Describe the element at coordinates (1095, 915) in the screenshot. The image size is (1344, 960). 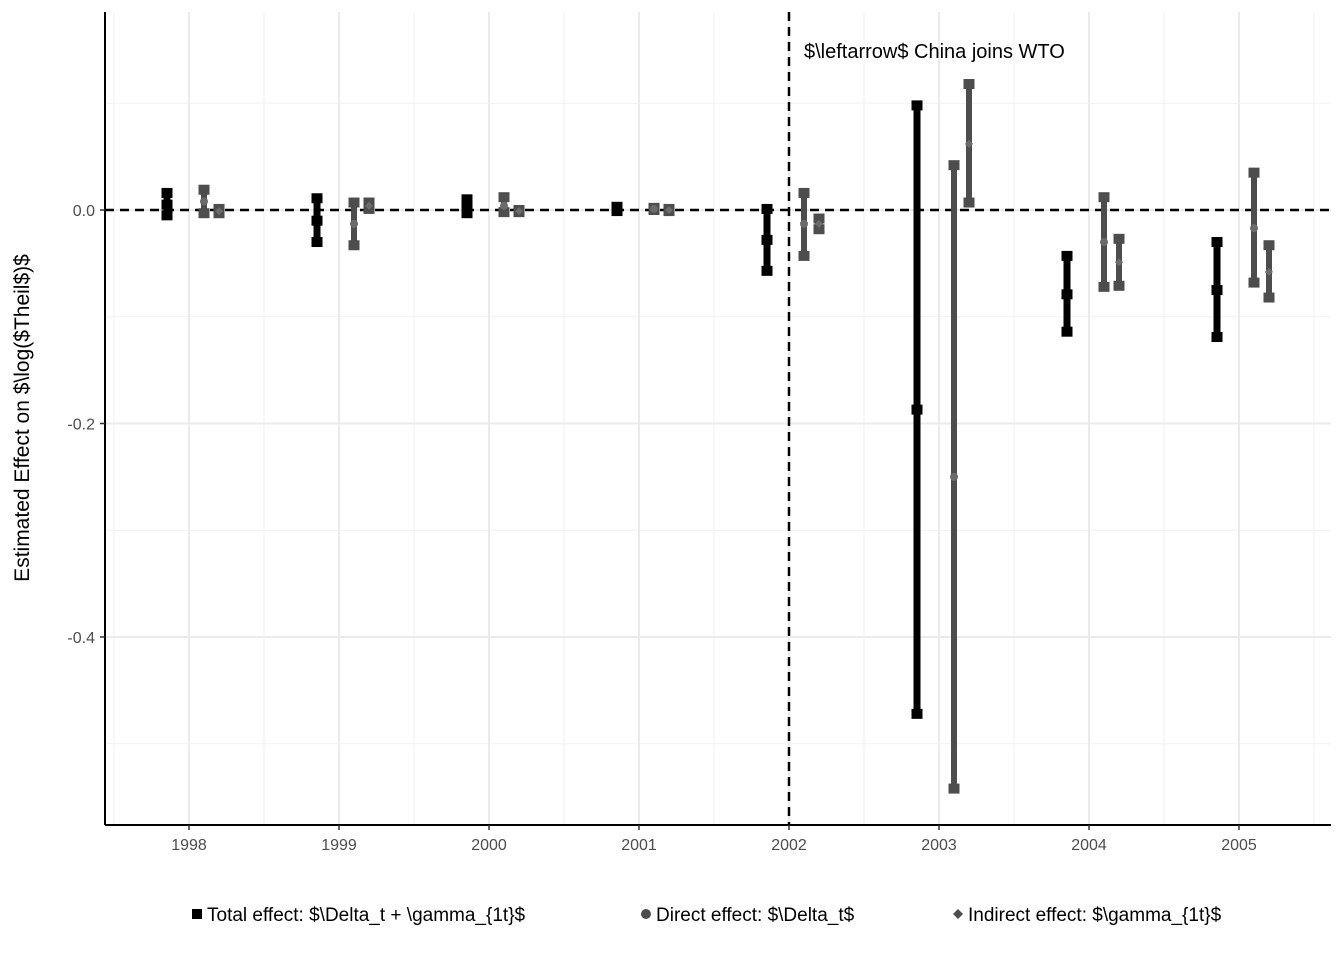
I see `legend-label: Indirect effect: $\gamma_{1t}$` at that location.